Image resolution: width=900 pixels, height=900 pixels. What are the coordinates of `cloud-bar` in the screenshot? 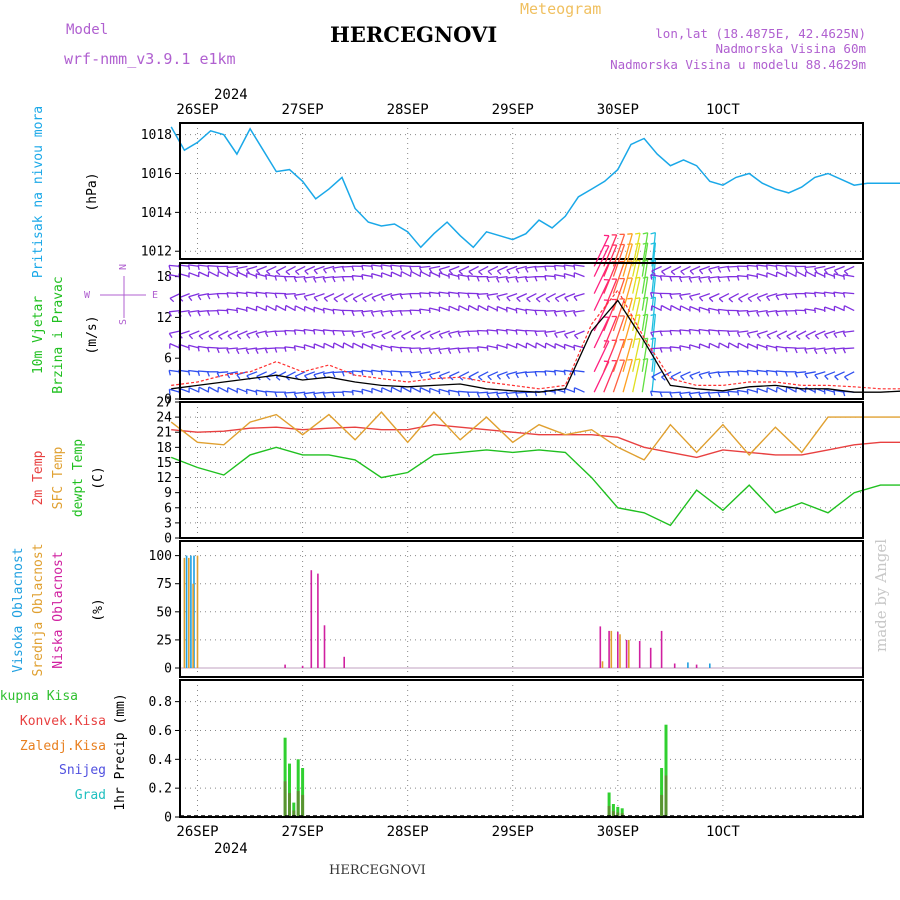 It's located at (661, 649).